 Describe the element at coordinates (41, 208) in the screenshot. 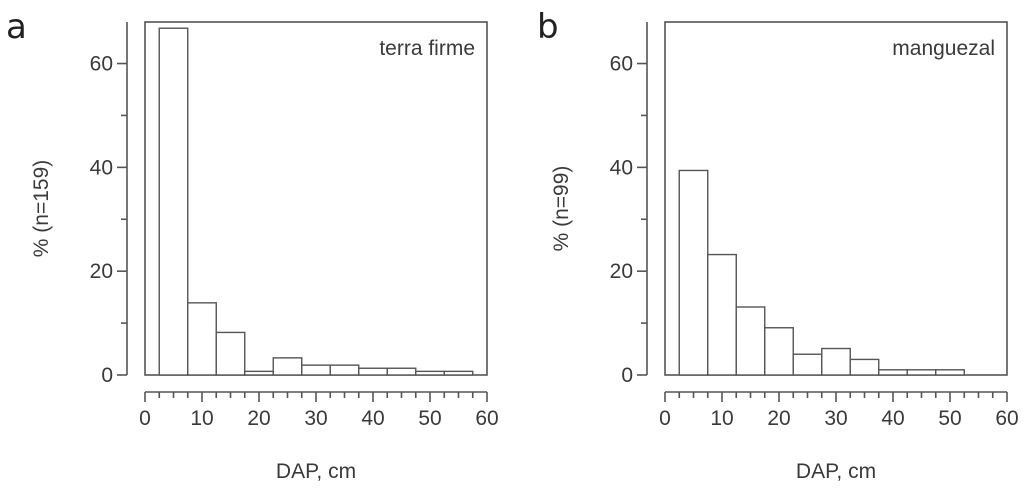

I see `y-axis-title: % (n=159)` at that location.